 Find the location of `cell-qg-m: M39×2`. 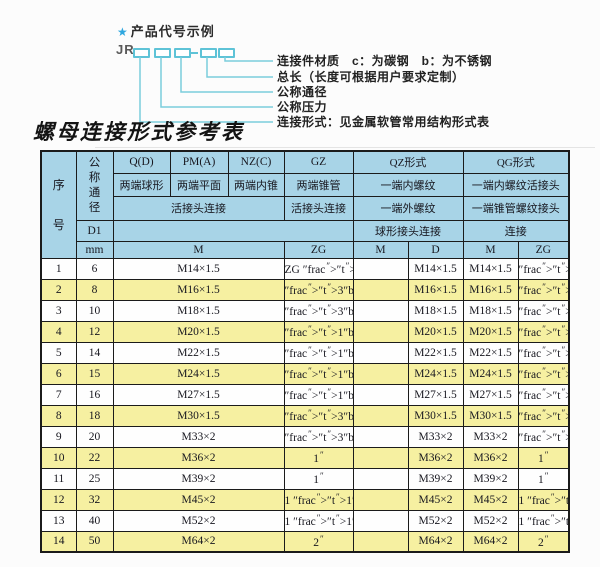

cell-qg-m: M39×2 is located at coordinates (490, 478).